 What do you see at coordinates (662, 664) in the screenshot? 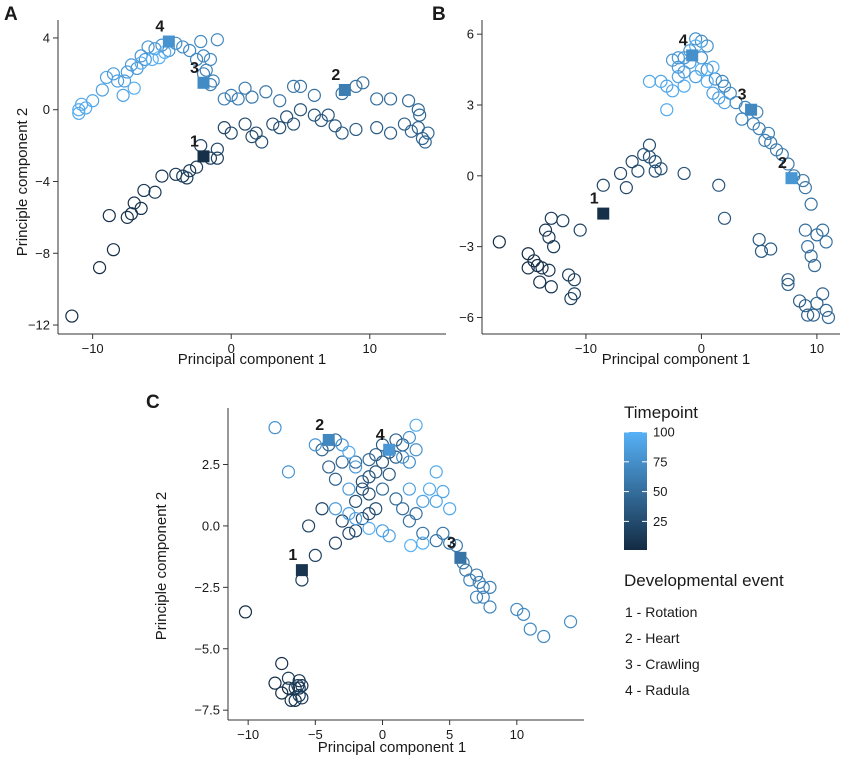
I see `event-legend-crawling: 3 - Crawling` at bounding box center [662, 664].